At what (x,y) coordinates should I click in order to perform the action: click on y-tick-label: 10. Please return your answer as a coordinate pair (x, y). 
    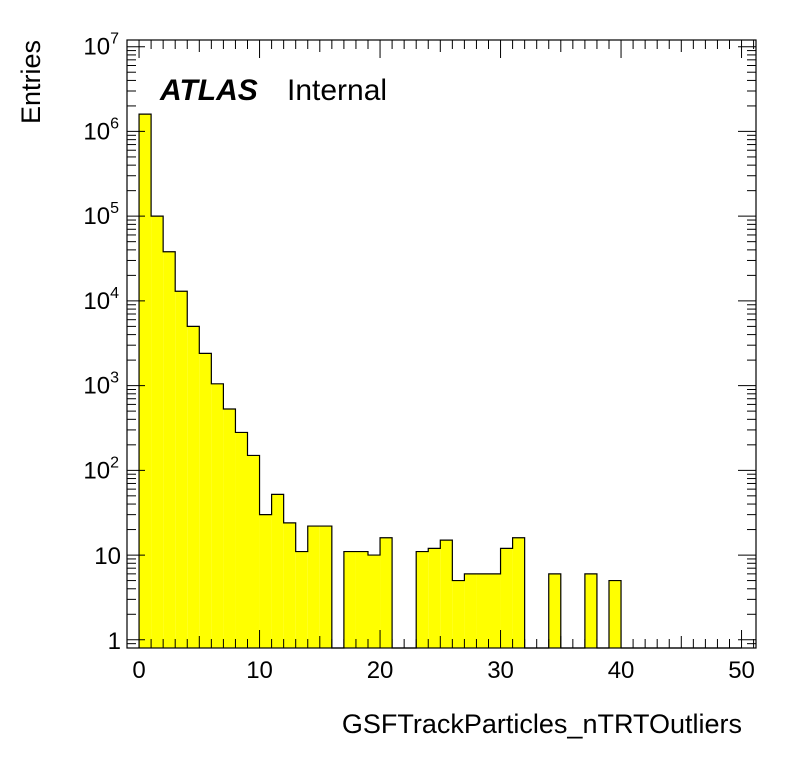
    Looking at the image, I should click on (107, 556).